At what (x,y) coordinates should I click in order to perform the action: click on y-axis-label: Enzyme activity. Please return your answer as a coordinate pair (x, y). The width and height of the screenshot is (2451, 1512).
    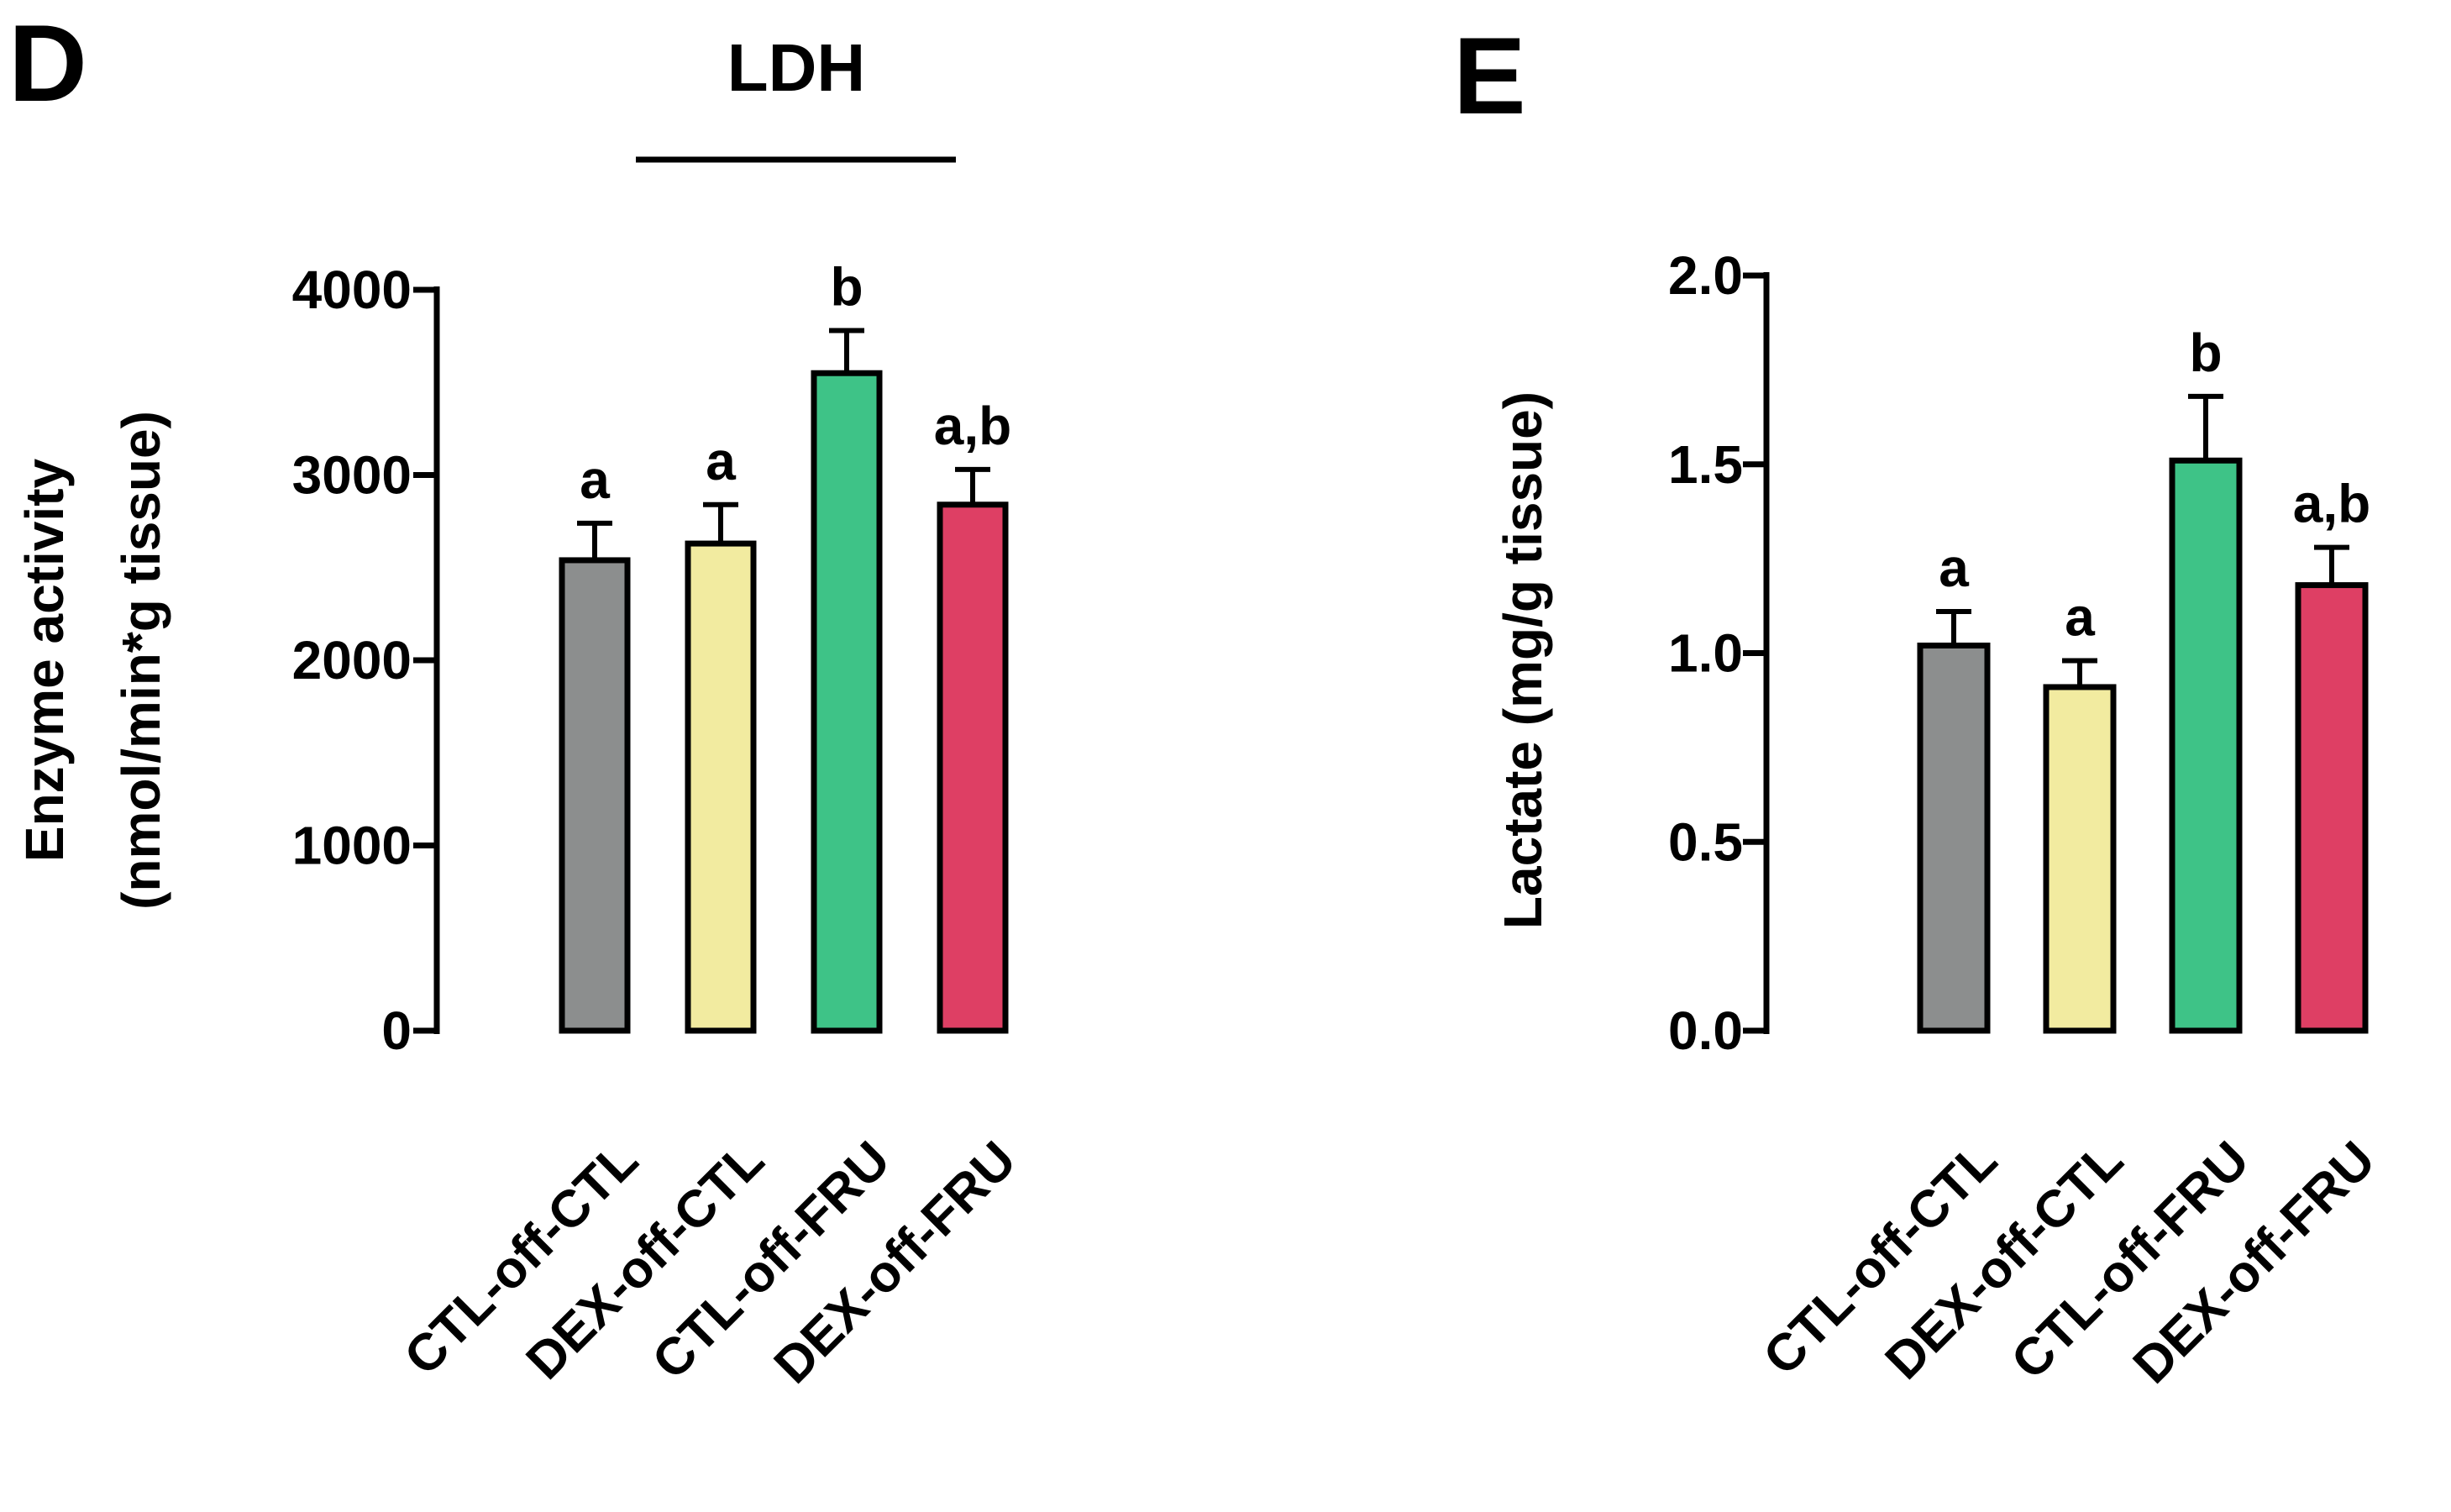
    Looking at the image, I should click on (45, 660).